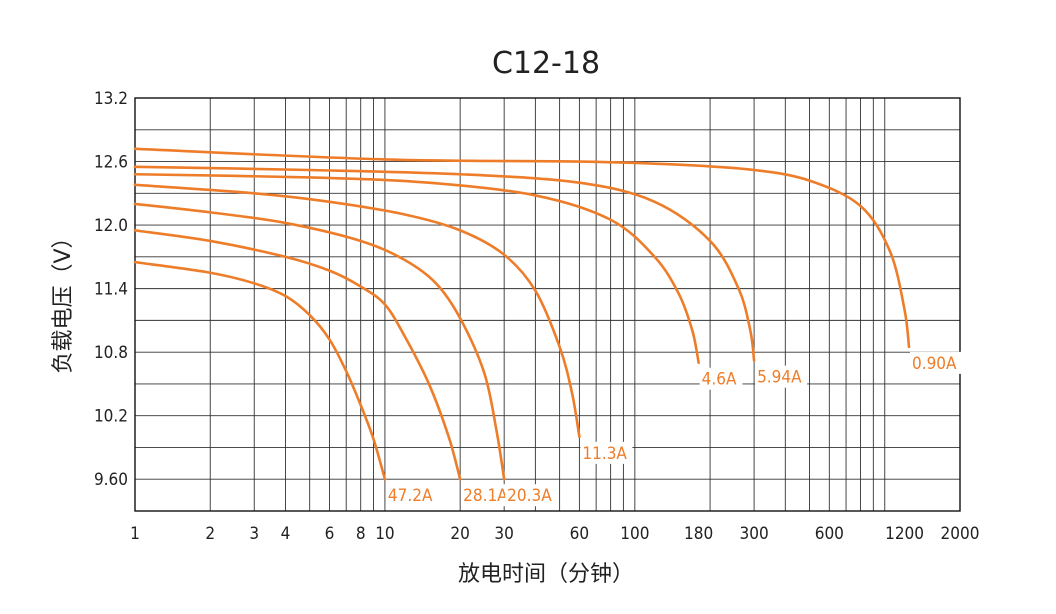 The width and height of the screenshot is (1056, 614). Describe the element at coordinates (111, 163) in the screenshot. I see `y-tick-label: 12.6` at that location.